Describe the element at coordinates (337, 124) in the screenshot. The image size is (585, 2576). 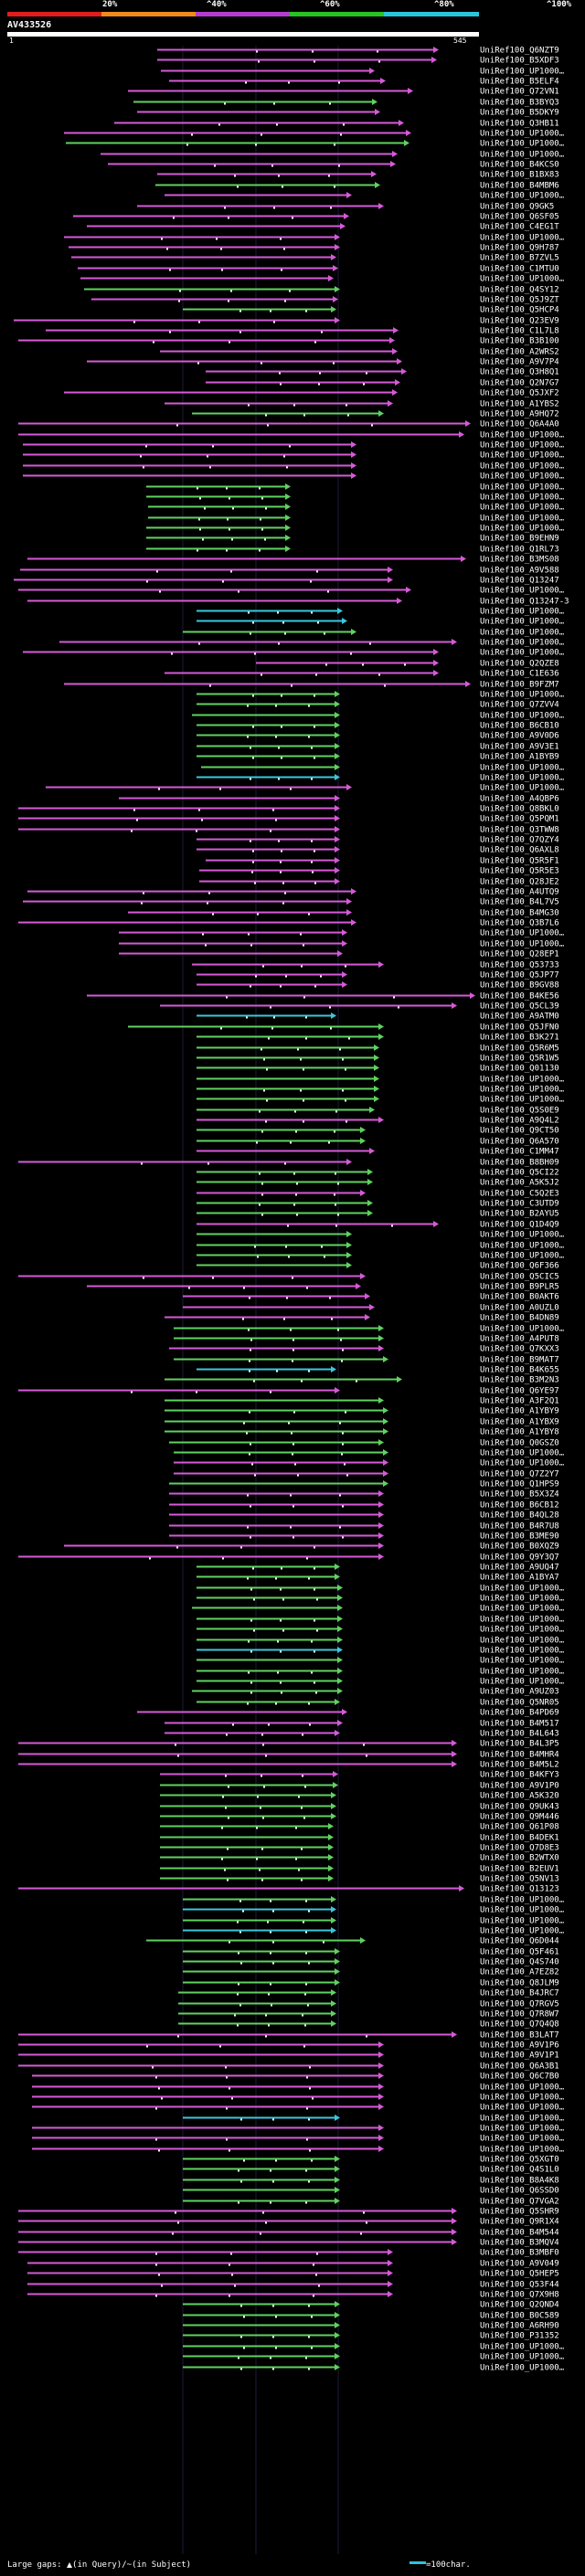
I see `hit-row: UniRef100_Q3HB11` at that location.